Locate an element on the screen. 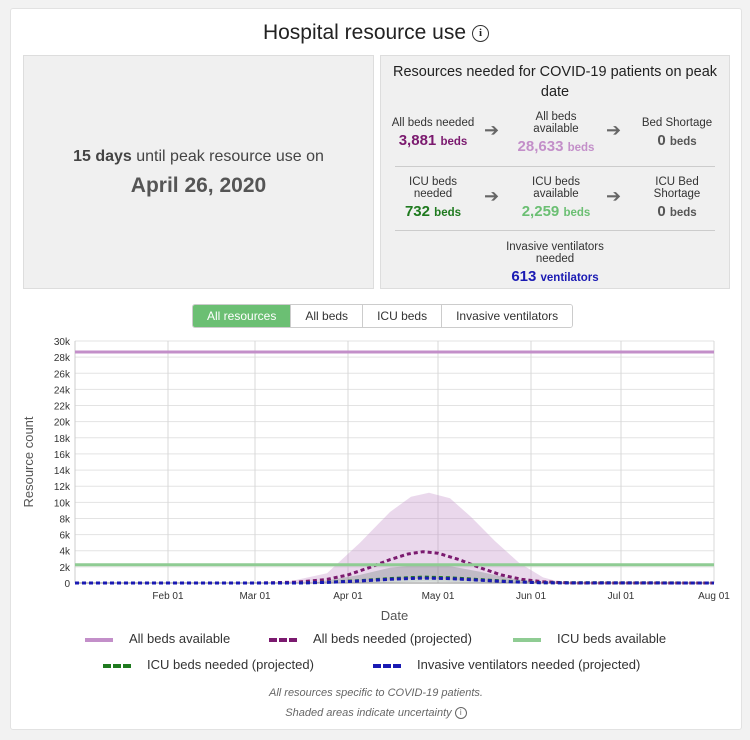 The height and width of the screenshot is (740, 750). tab-invasive-ventilators: Invasive ventilators is located at coordinates (507, 316).